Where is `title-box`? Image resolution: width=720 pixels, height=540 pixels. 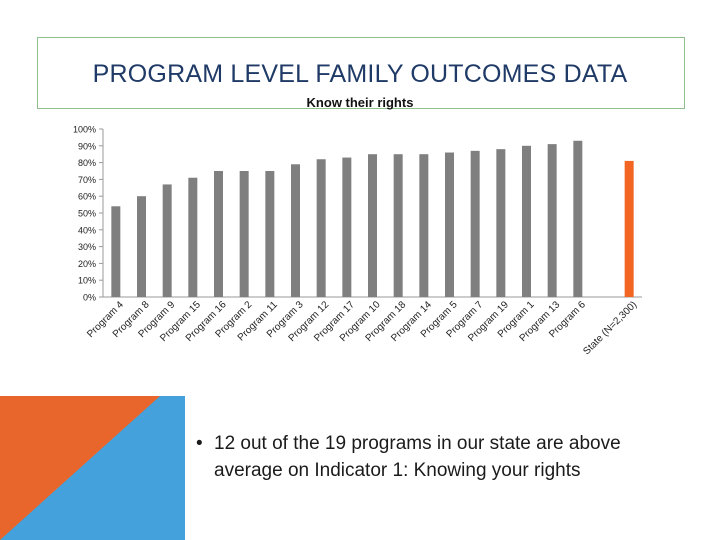
title-box is located at coordinates (361, 73).